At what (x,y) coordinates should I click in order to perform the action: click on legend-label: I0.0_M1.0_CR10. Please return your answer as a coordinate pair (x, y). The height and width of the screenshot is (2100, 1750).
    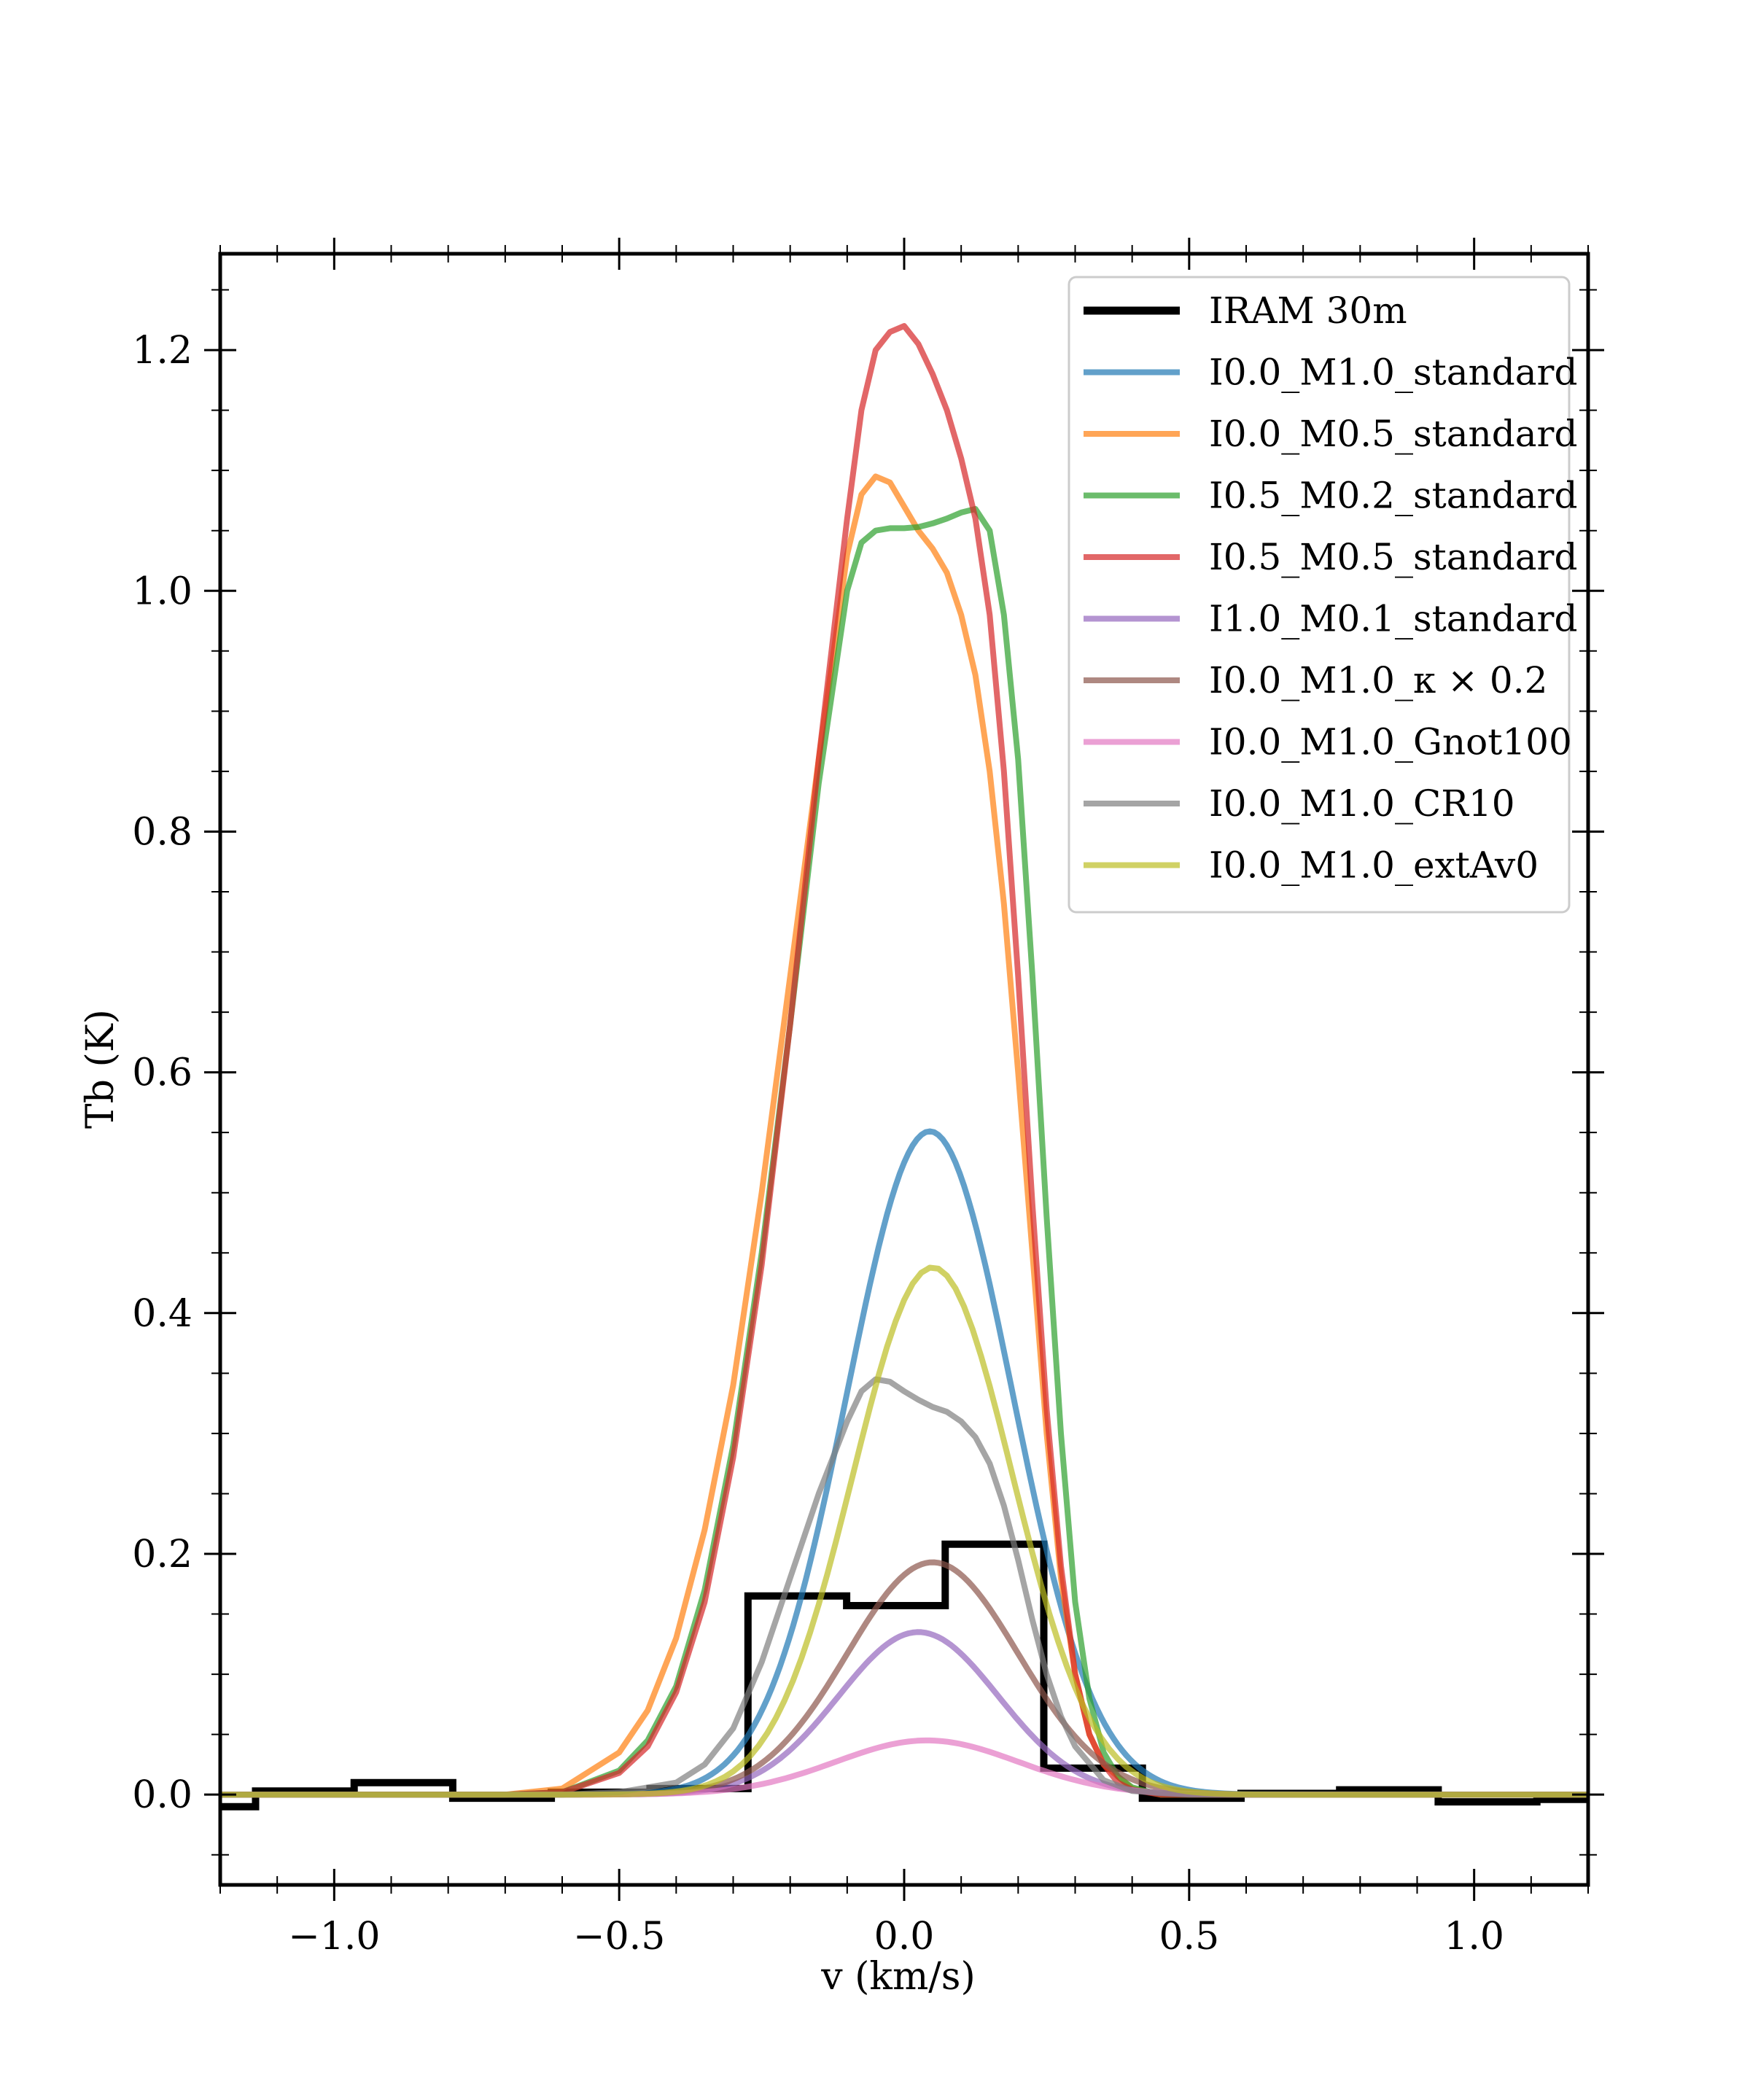
    Looking at the image, I should click on (1362, 803).